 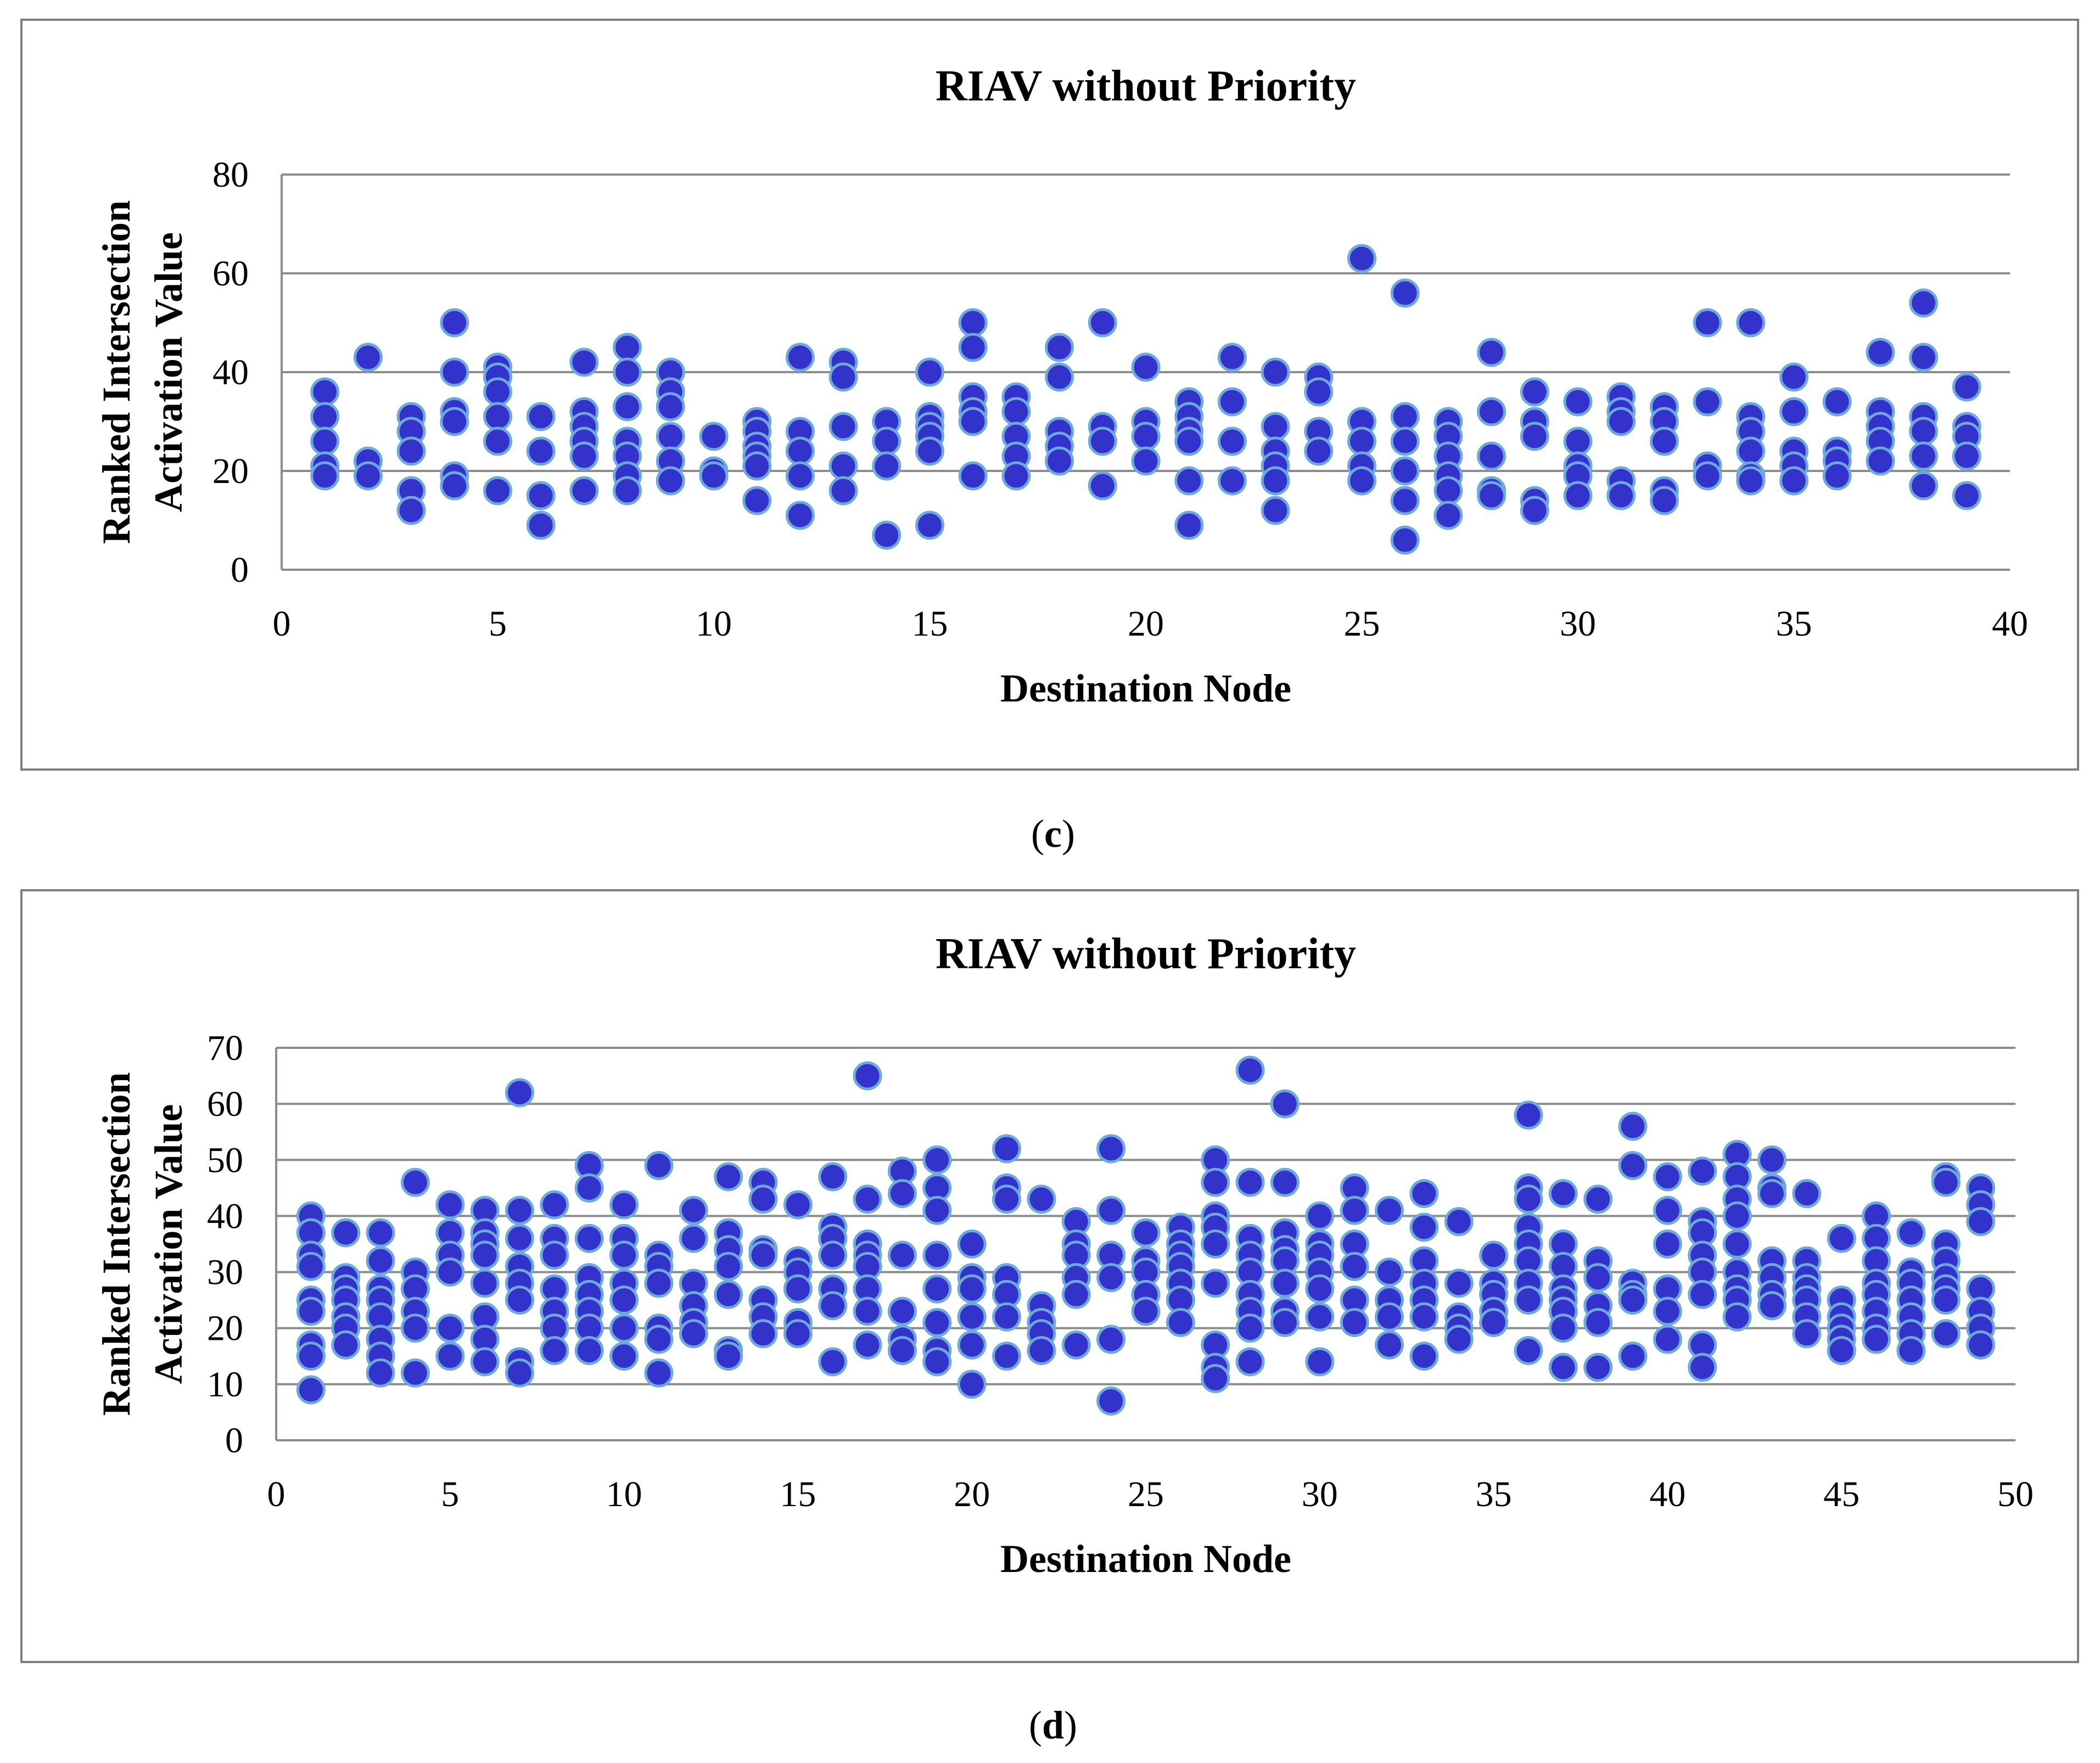 What do you see at coordinates (1052, 1725) in the screenshot?
I see `caption-d: (d)` at bounding box center [1052, 1725].